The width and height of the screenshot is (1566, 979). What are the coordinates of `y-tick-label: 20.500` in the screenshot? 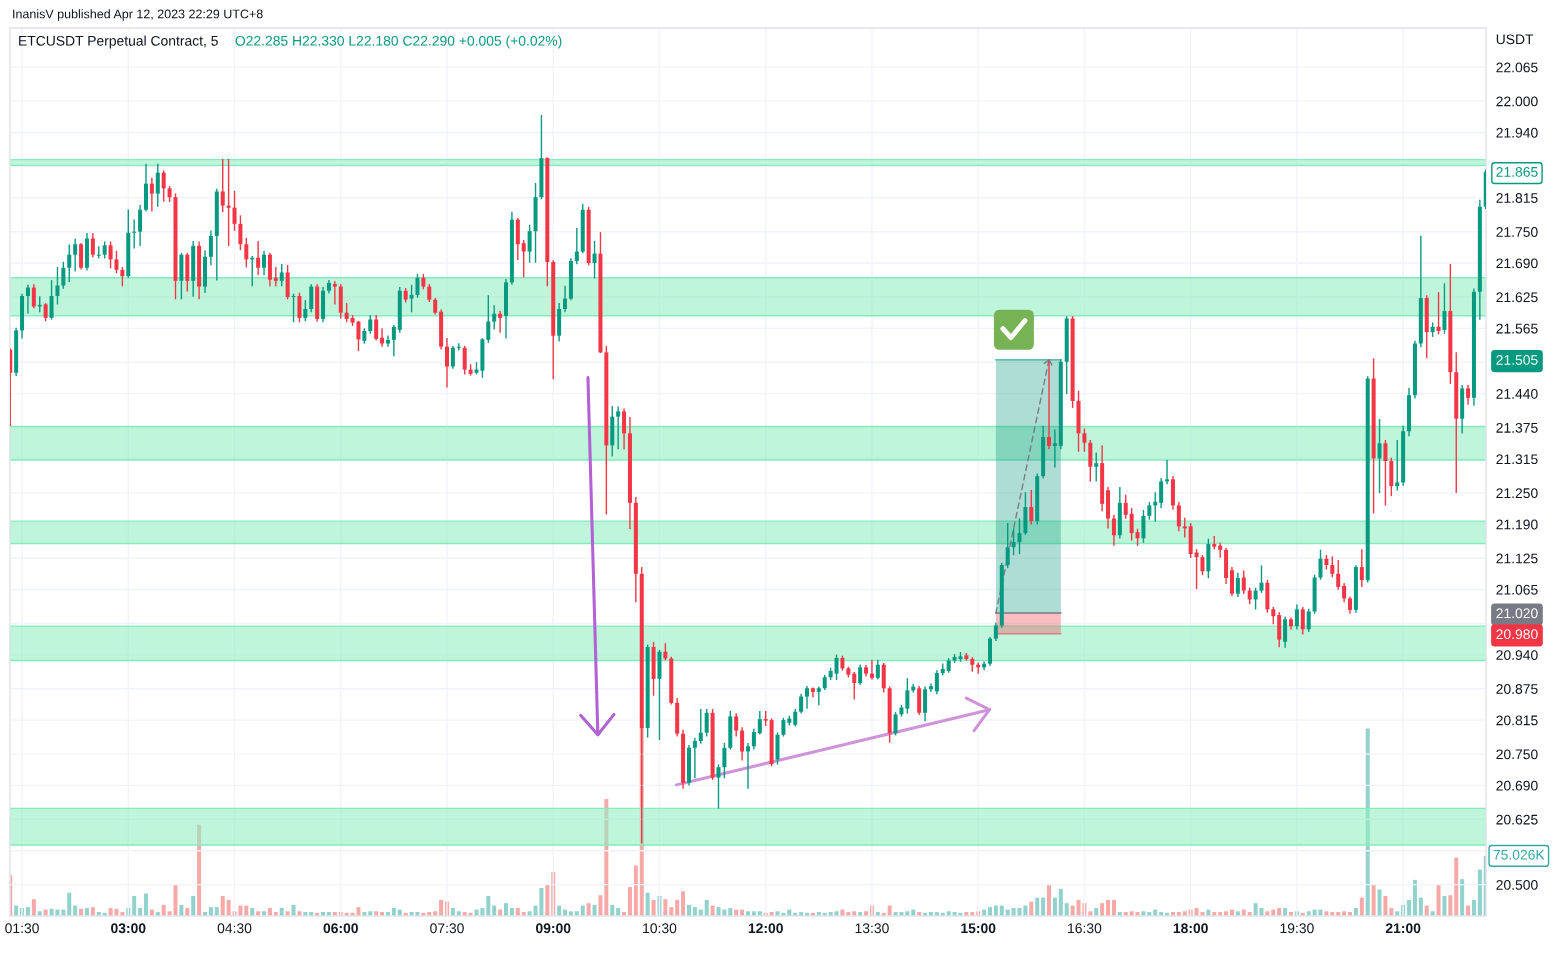 It's located at (1517, 884).